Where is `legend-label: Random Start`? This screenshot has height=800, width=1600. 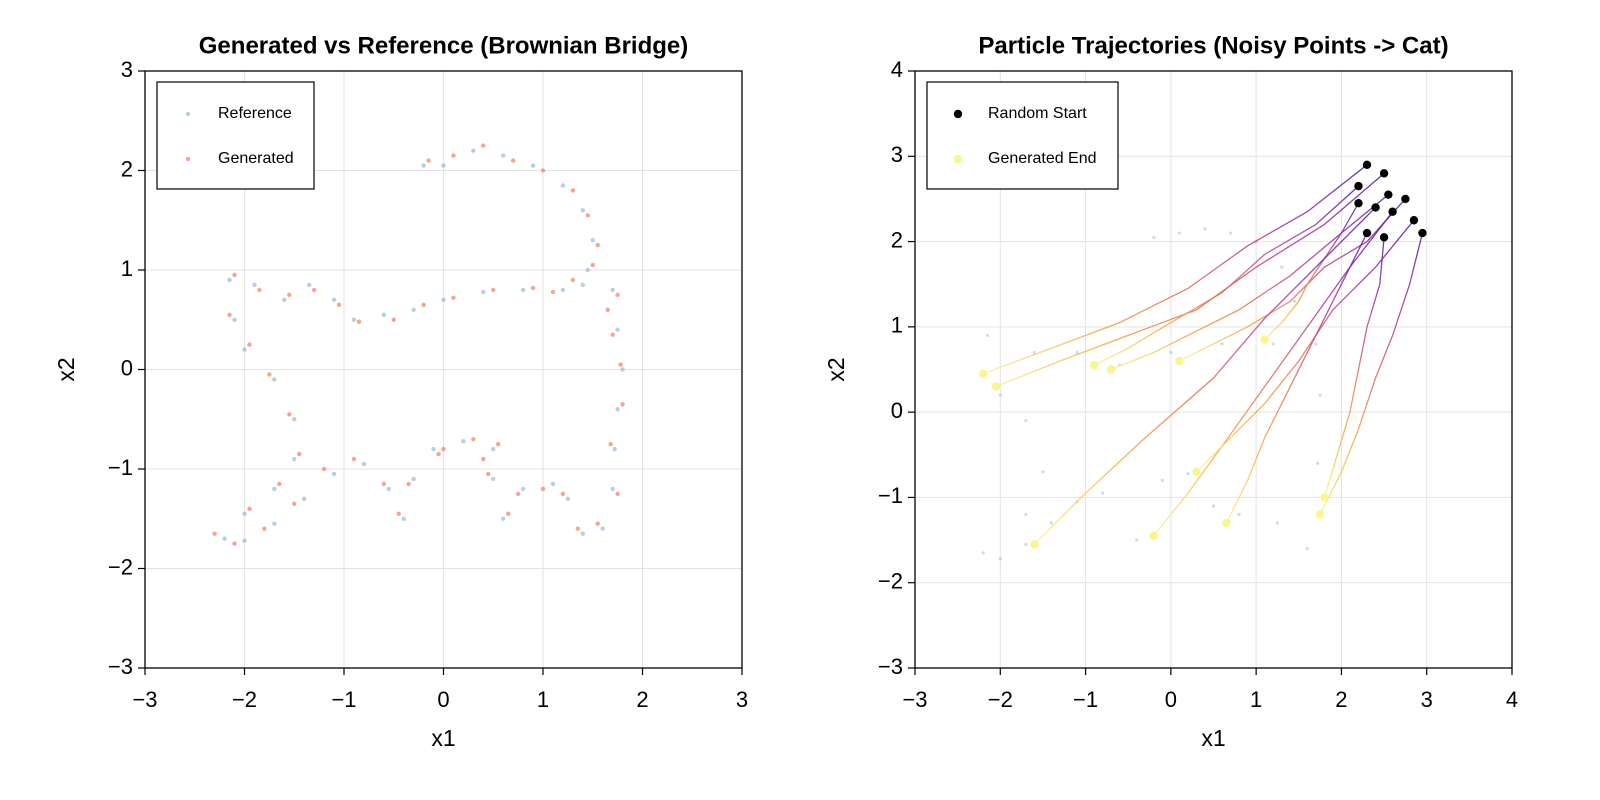
legend-label: Random Start is located at coordinates (1037, 113).